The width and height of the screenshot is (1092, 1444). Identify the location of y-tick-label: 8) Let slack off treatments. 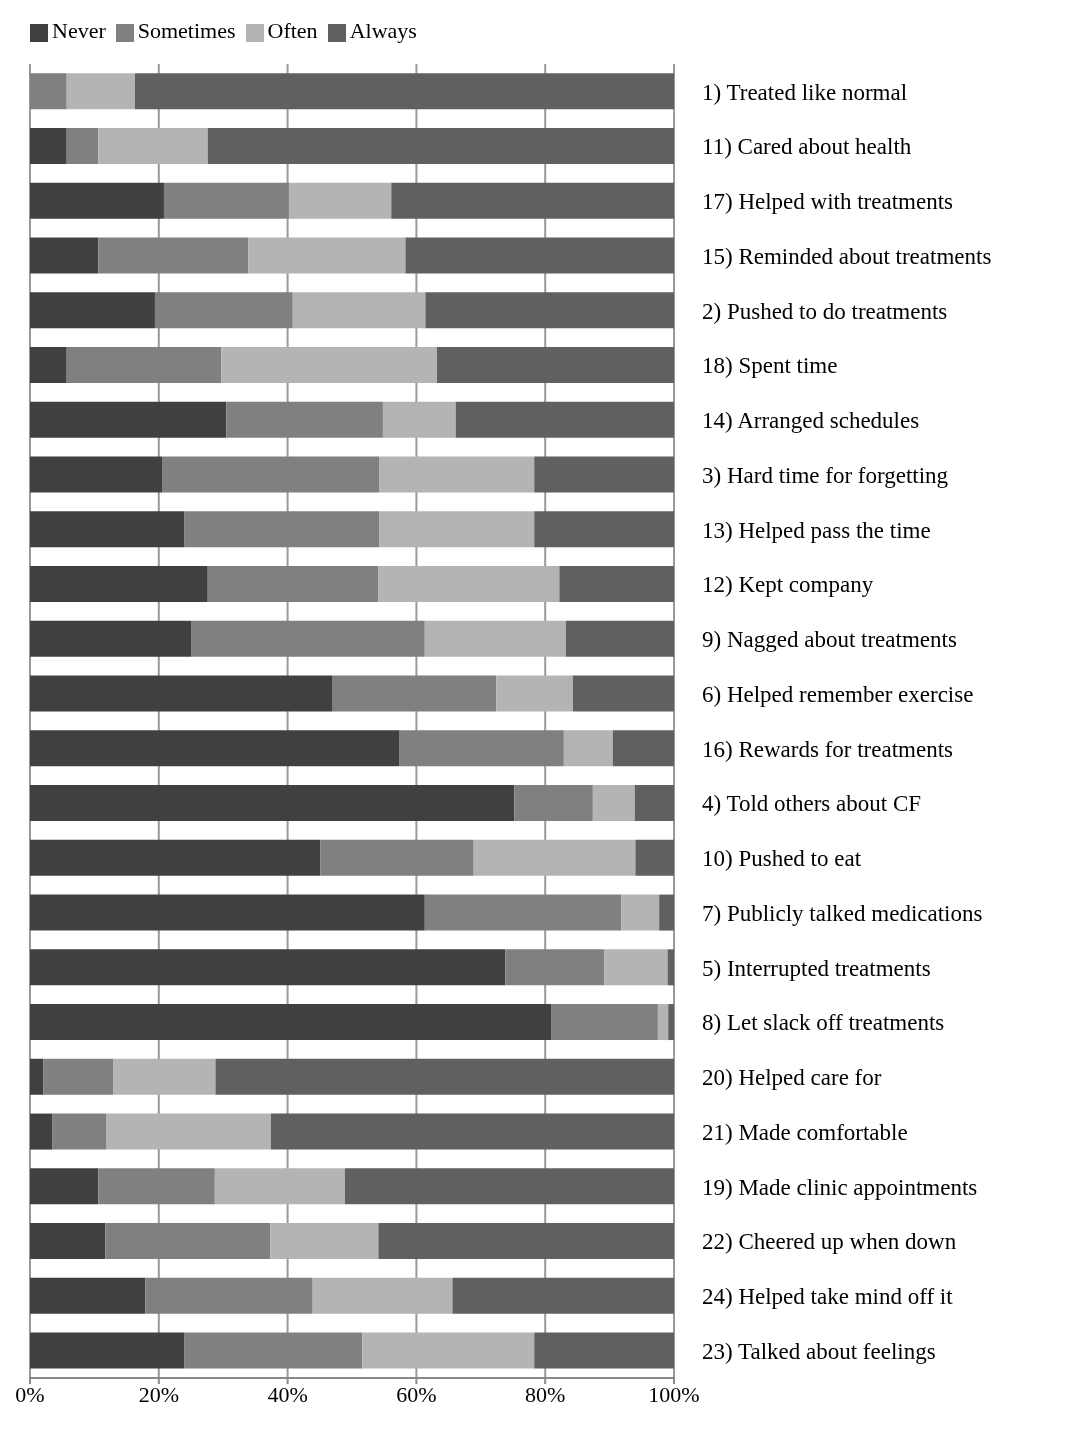
(823, 1023).